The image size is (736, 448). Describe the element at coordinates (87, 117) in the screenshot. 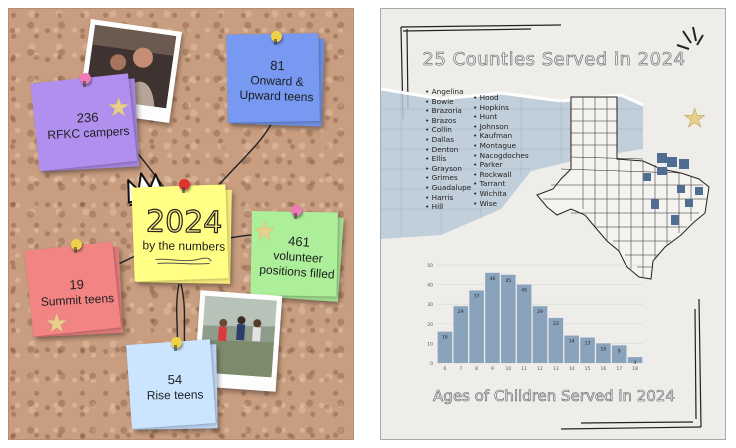

I see `rfkc-number: 236` at that location.